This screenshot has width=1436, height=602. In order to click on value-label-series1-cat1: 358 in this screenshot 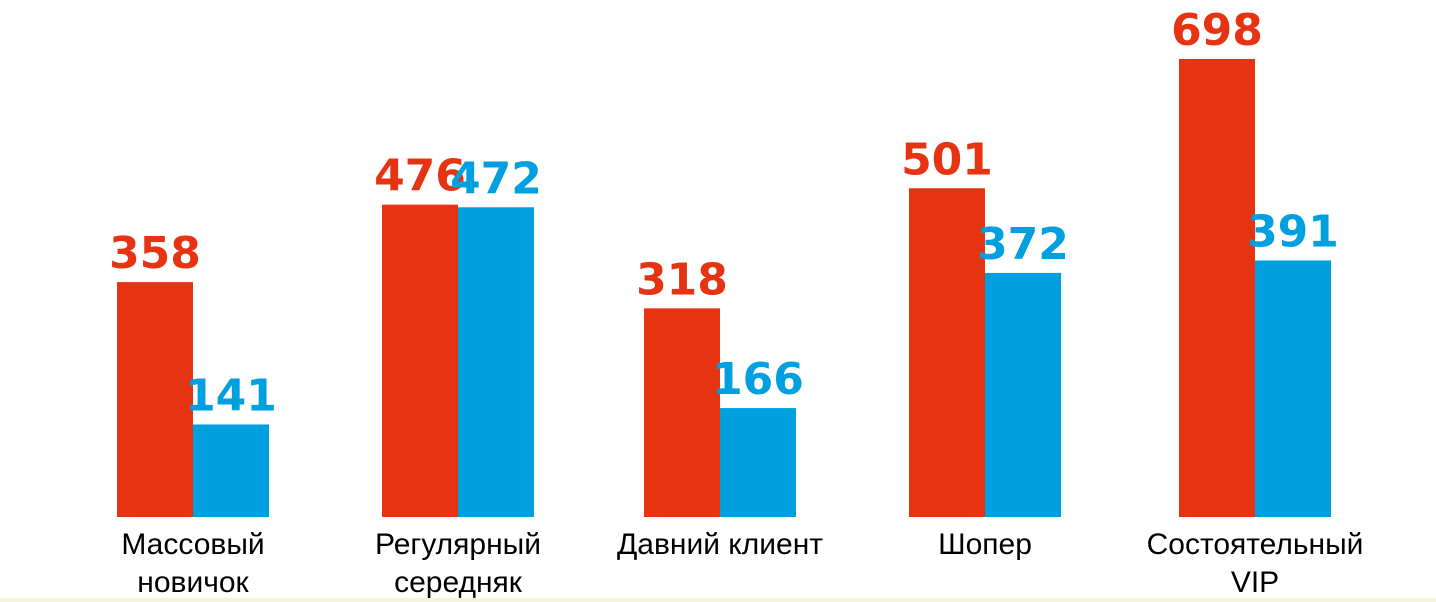, I will do `click(155, 253)`.